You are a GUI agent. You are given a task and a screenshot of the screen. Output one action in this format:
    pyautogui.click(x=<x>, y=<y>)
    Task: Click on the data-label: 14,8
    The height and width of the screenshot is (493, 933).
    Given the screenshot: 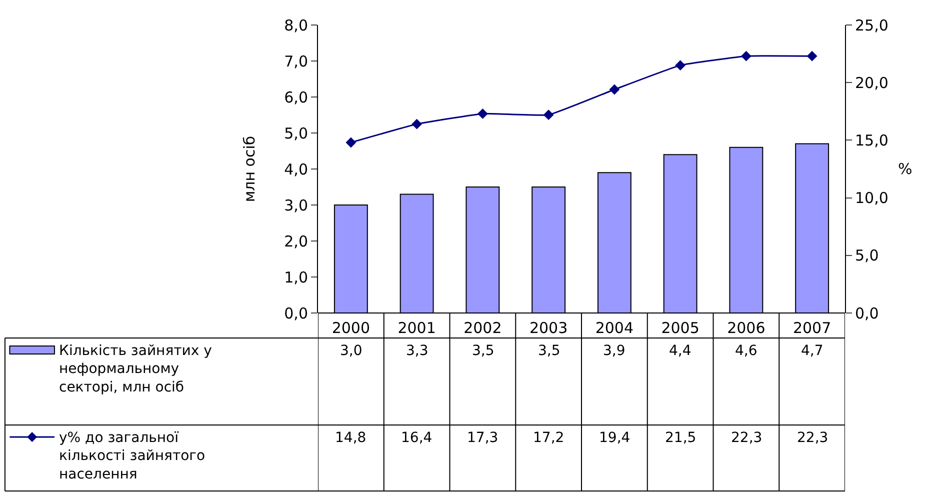 What is the action you would take?
    pyautogui.click(x=350, y=438)
    